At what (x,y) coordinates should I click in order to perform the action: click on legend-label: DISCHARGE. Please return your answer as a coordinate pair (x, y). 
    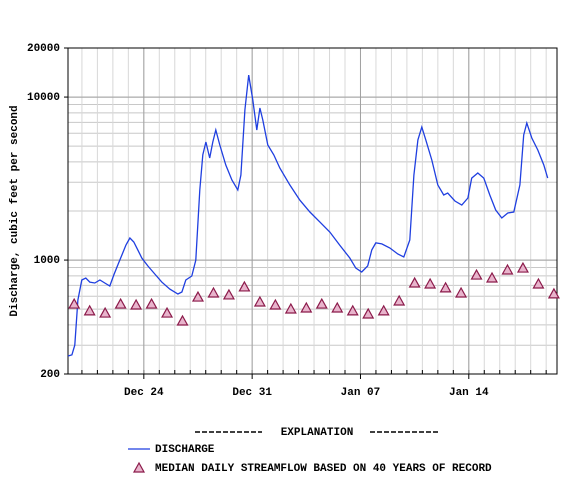
    Looking at the image, I should click on (185, 450).